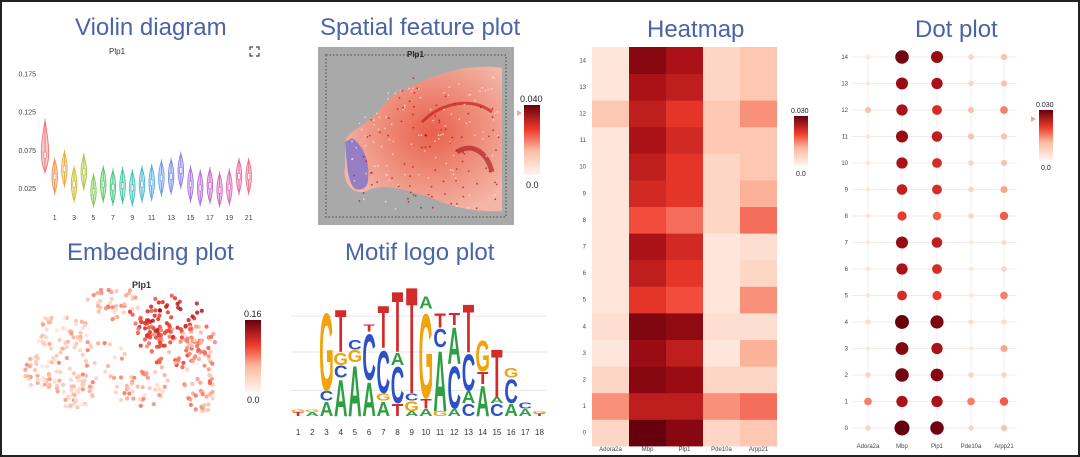 The width and height of the screenshot is (1080, 457). Describe the element at coordinates (253, 314) in the screenshot. I see `embedding-colorbar-max: 0.16` at that location.